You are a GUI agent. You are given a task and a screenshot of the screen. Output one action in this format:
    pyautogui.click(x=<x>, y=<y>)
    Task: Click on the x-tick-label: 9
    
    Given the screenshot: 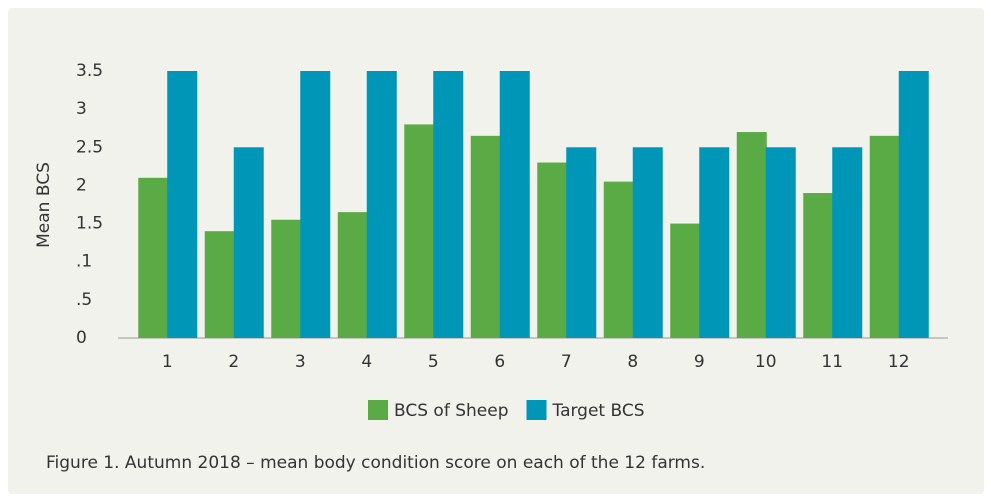 What is the action you would take?
    pyautogui.click(x=699, y=362)
    